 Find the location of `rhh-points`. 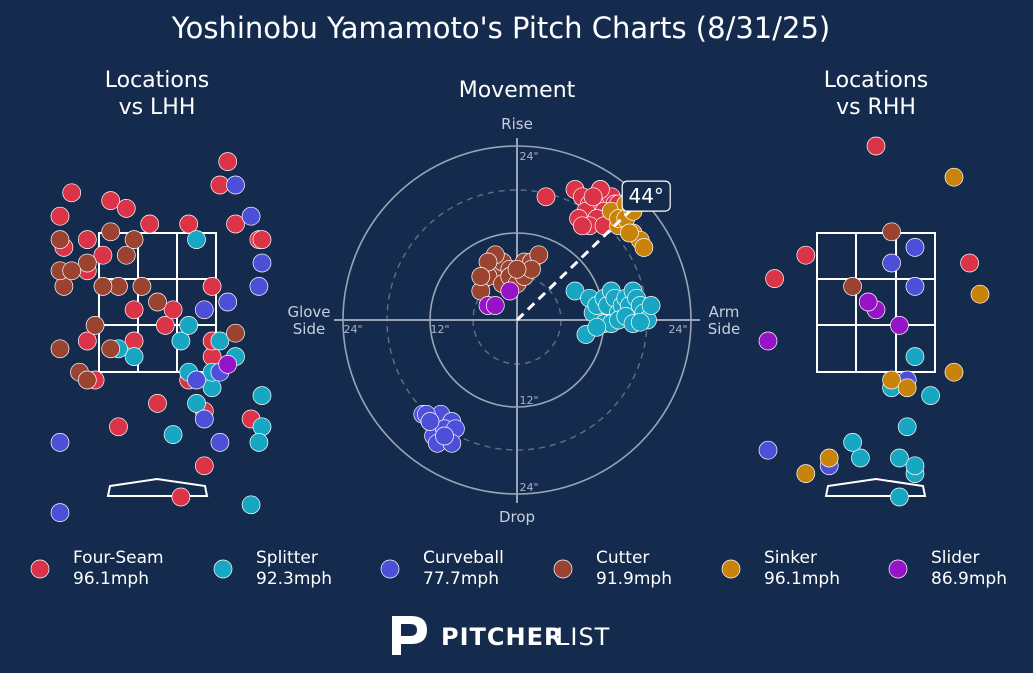

rhh-points is located at coordinates (874, 321).